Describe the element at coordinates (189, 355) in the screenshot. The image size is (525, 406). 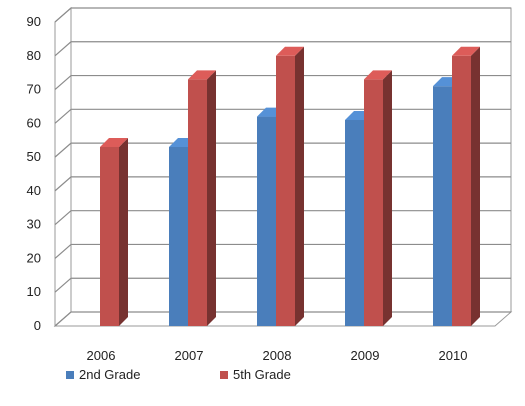
I see `x-tick-label: 2007` at that location.